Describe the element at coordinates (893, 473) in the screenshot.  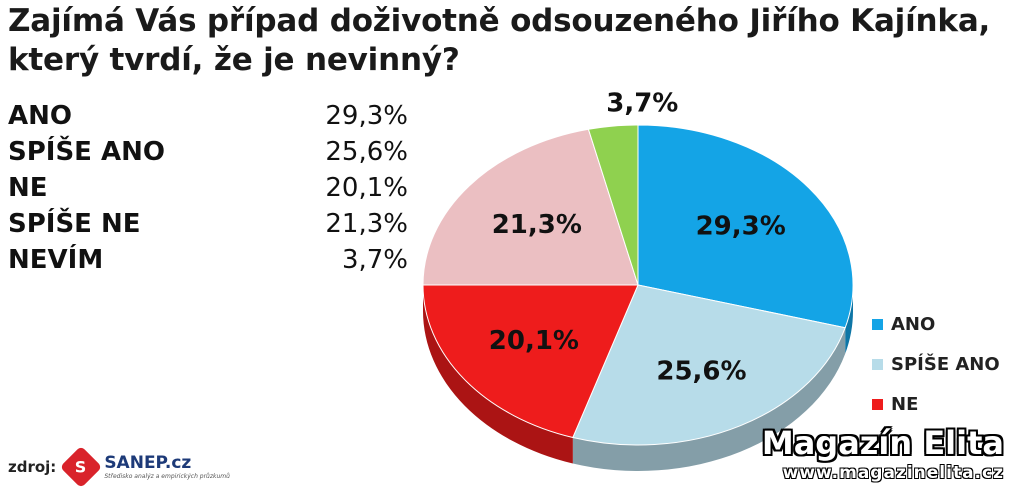
I see `watermark-url: www.magazinelita.cz` at that location.